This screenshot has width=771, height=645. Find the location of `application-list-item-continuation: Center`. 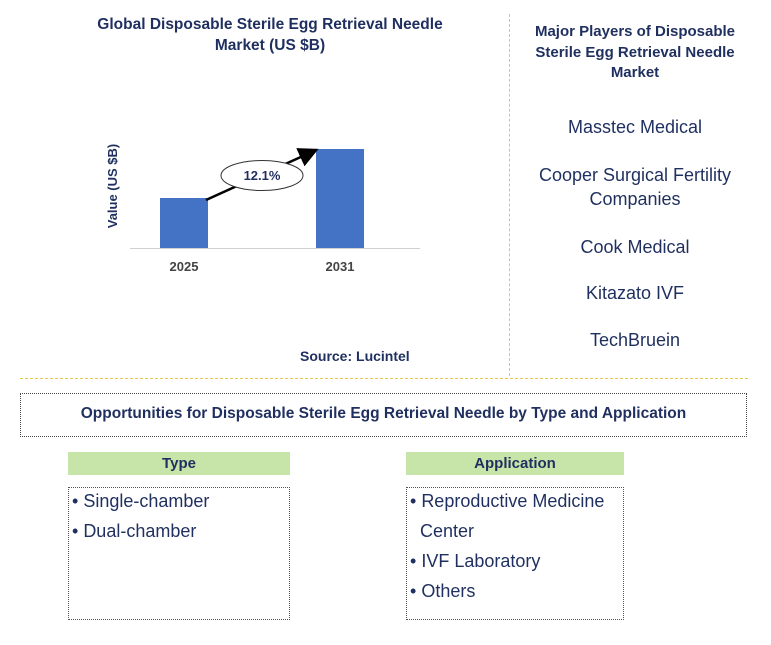

application-list-item-continuation: Center is located at coordinates (447, 531).